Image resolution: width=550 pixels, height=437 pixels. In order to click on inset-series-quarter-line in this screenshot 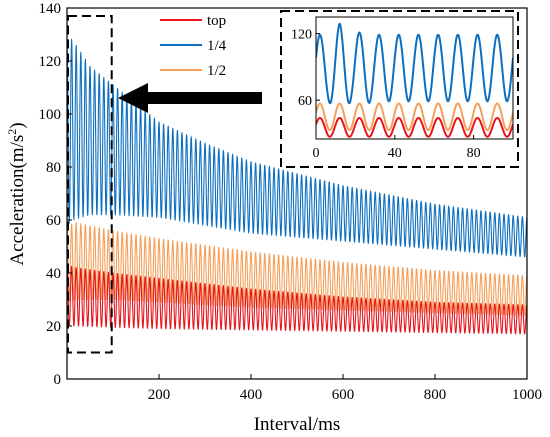, I will do `click(414, 63)`.